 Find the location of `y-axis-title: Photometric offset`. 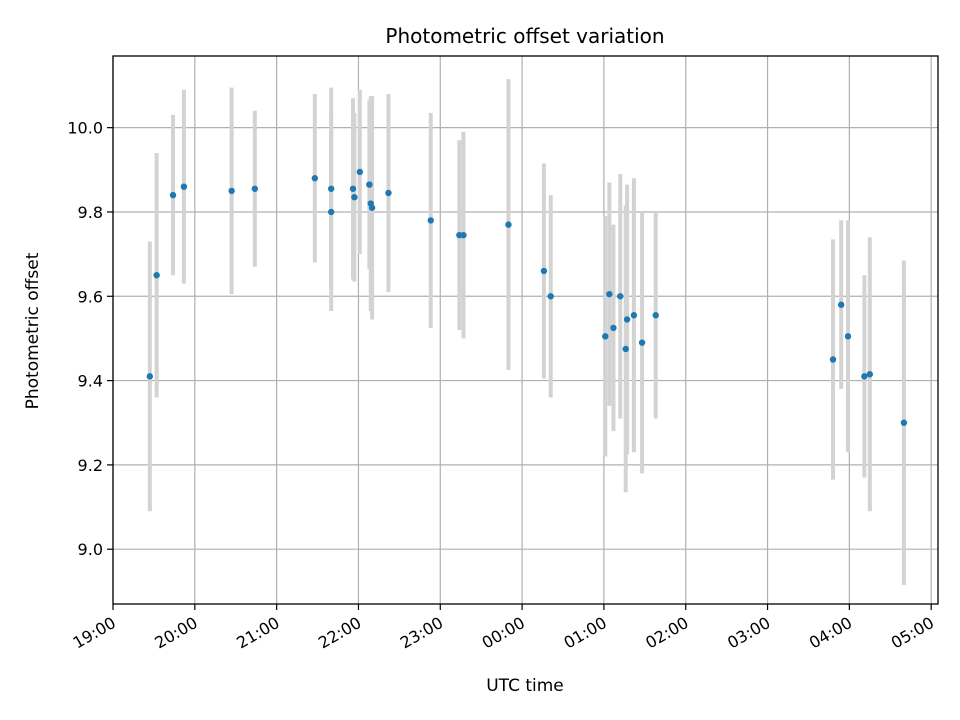

y-axis-title: Photometric offset is located at coordinates (33, 330).